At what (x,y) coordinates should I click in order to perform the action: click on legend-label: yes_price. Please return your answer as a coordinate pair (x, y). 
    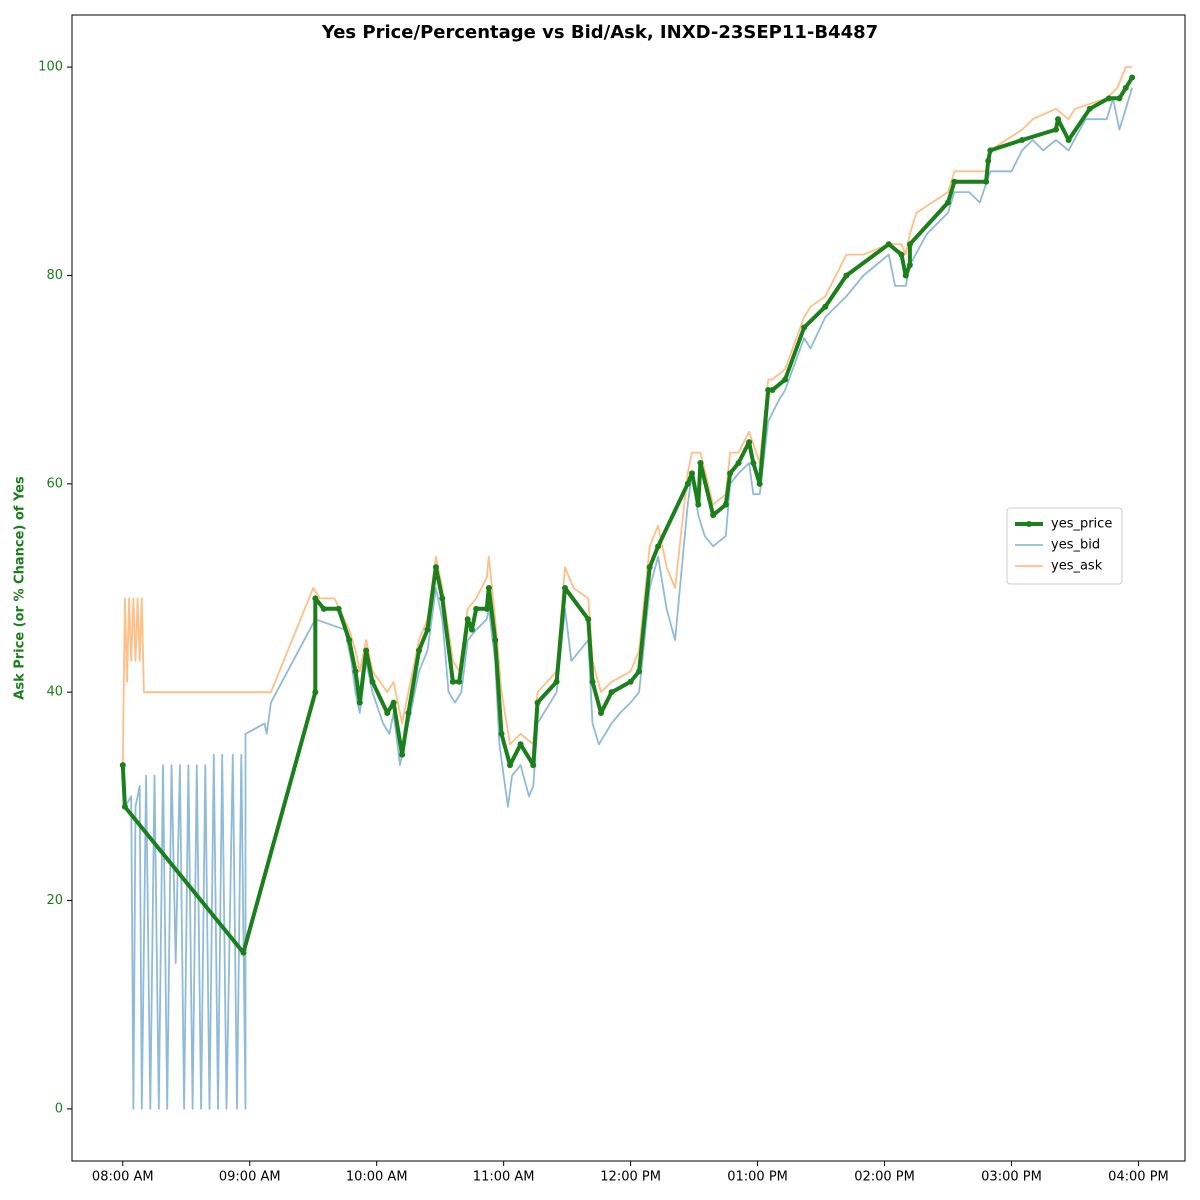
    Looking at the image, I should click on (1081, 524).